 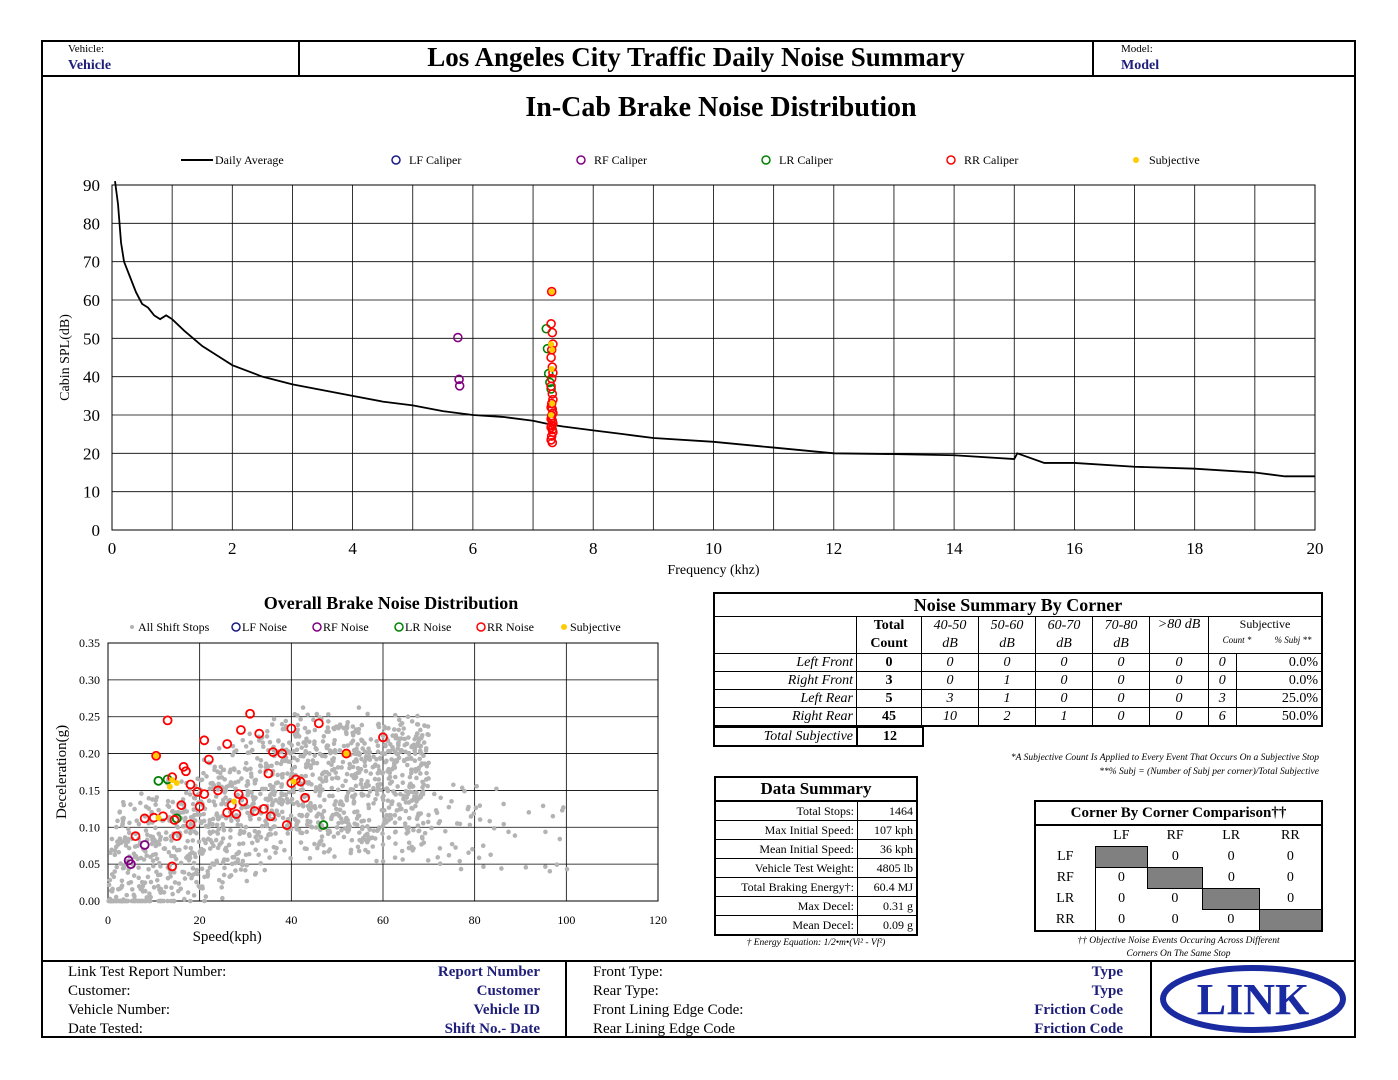 What do you see at coordinates (887, 887) in the screenshot?
I see `data-summary-value: 60.4 MJ` at bounding box center [887, 887].